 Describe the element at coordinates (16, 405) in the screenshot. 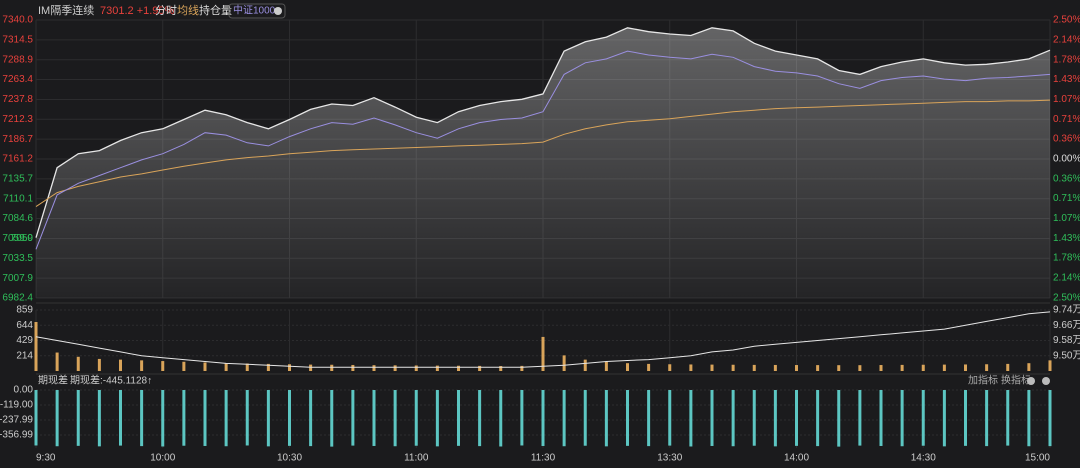

I see `y-tick-label: -119.00` at that location.